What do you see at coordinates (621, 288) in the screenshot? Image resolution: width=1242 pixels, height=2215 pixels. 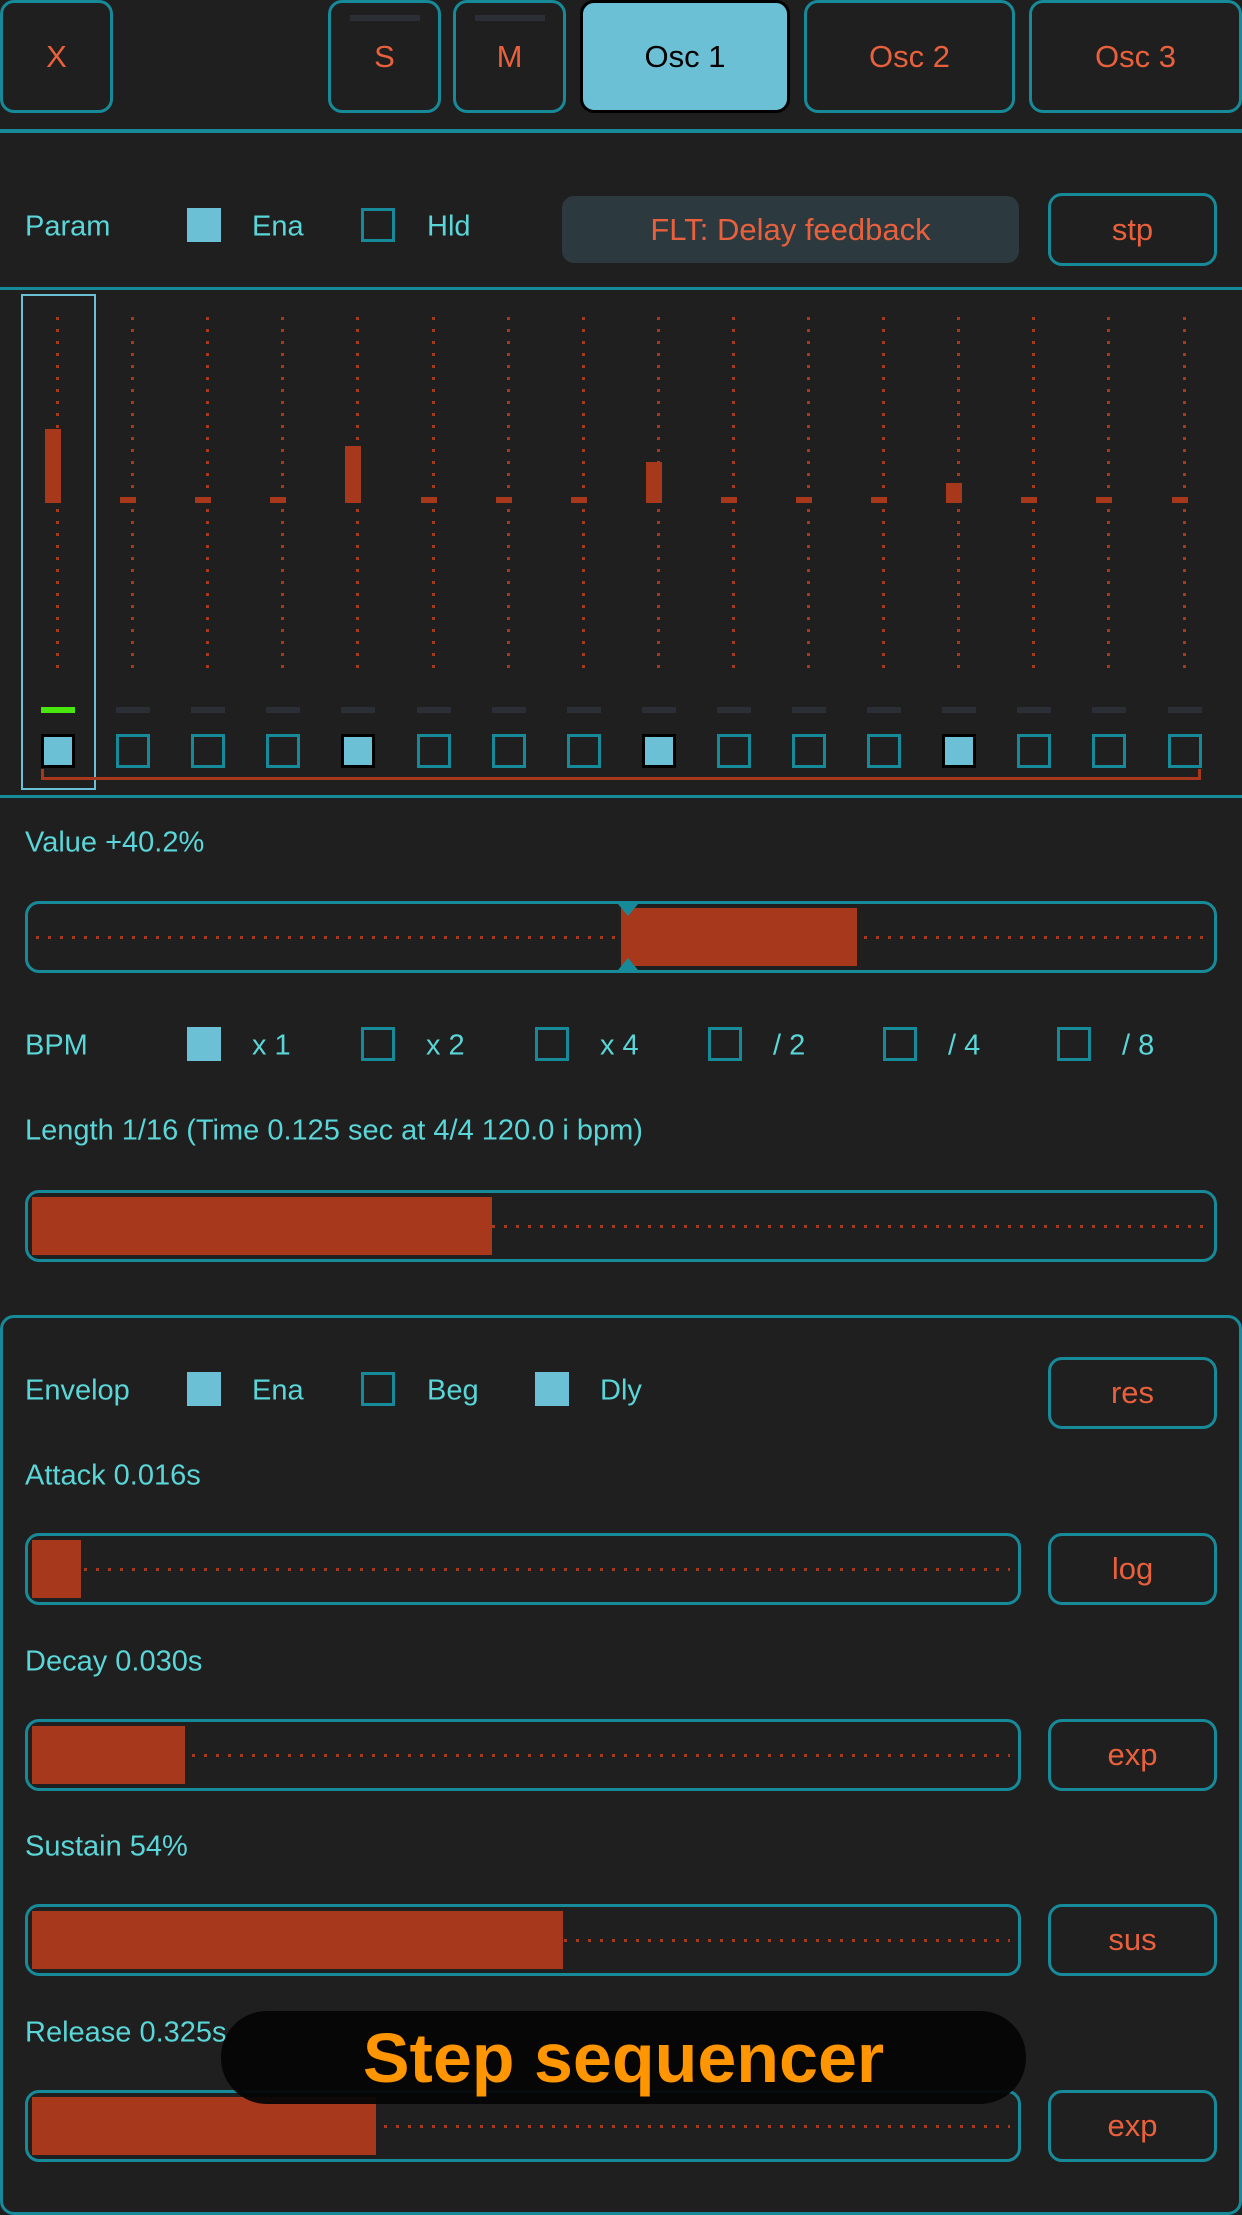 I see `divider` at bounding box center [621, 288].